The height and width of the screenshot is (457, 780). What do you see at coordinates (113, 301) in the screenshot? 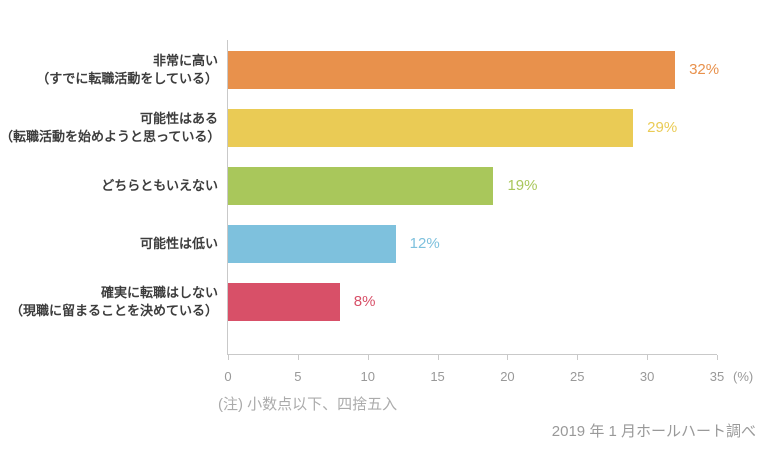
I see `category-label: 確実に転職はしない （現職に留まることを決めている）` at bounding box center [113, 301].